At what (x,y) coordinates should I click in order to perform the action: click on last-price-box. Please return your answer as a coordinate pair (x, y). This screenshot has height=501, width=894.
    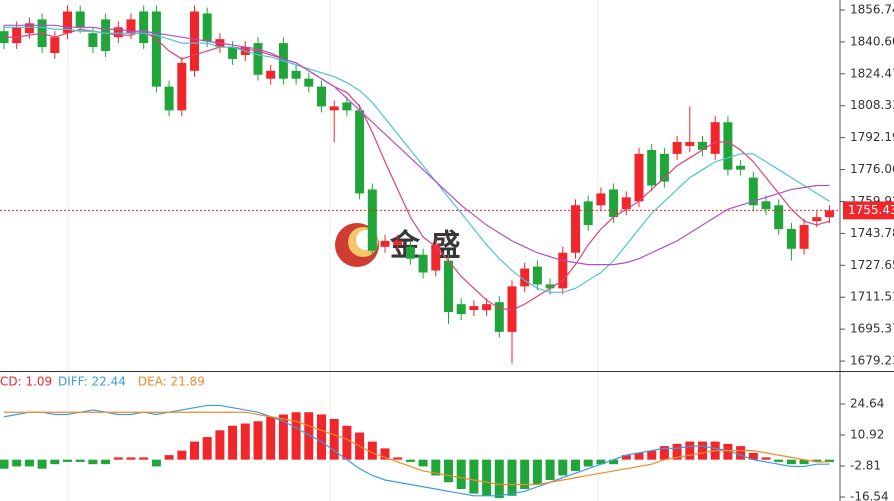
    Looking at the image, I should click on (868, 210).